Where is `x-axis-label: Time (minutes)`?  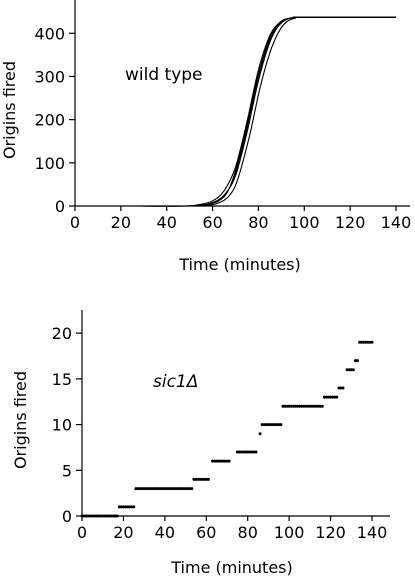 x-axis-label: Time (minutes) is located at coordinates (231, 567).